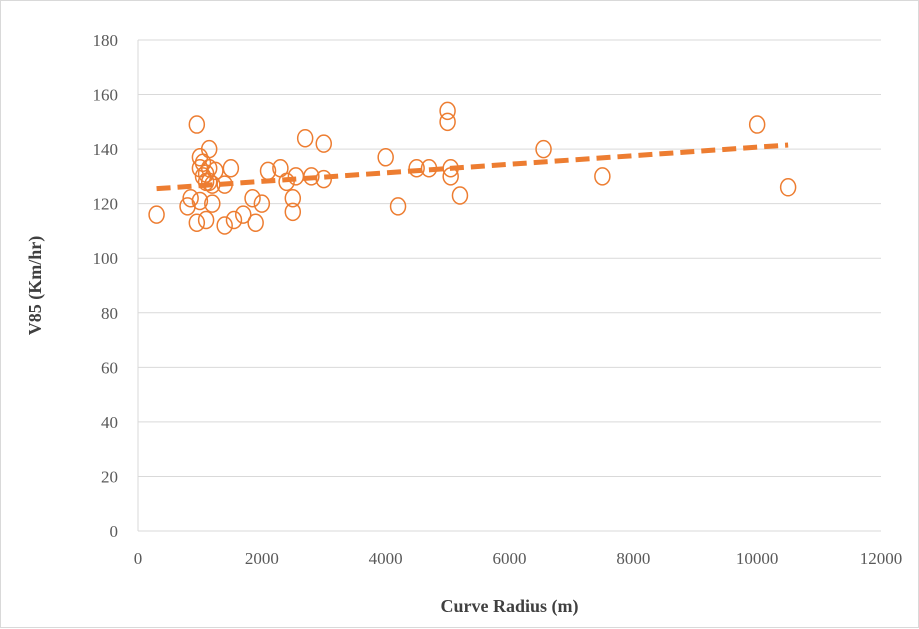  I want to click on y-tick-label: 100, so click(106, 258).